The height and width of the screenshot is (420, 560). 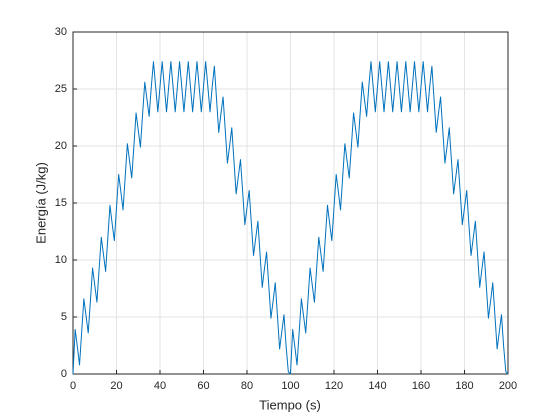 I want to click on y-tick-label: 20, so click(x=61, y=146).